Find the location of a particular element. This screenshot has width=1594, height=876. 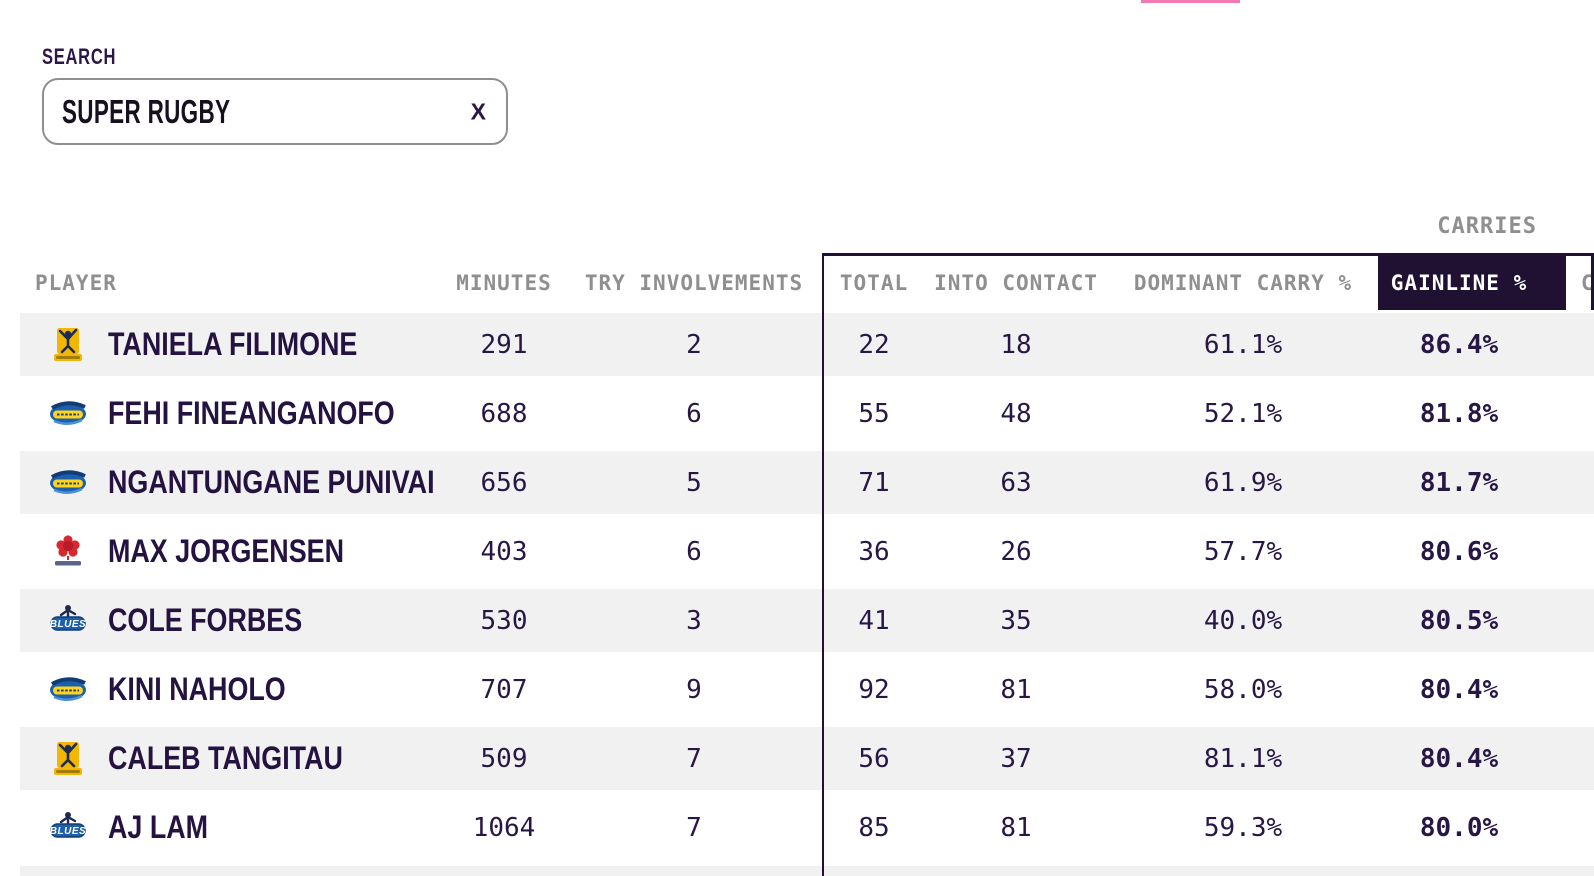

search-box: X is located at coordinates (275, 111).